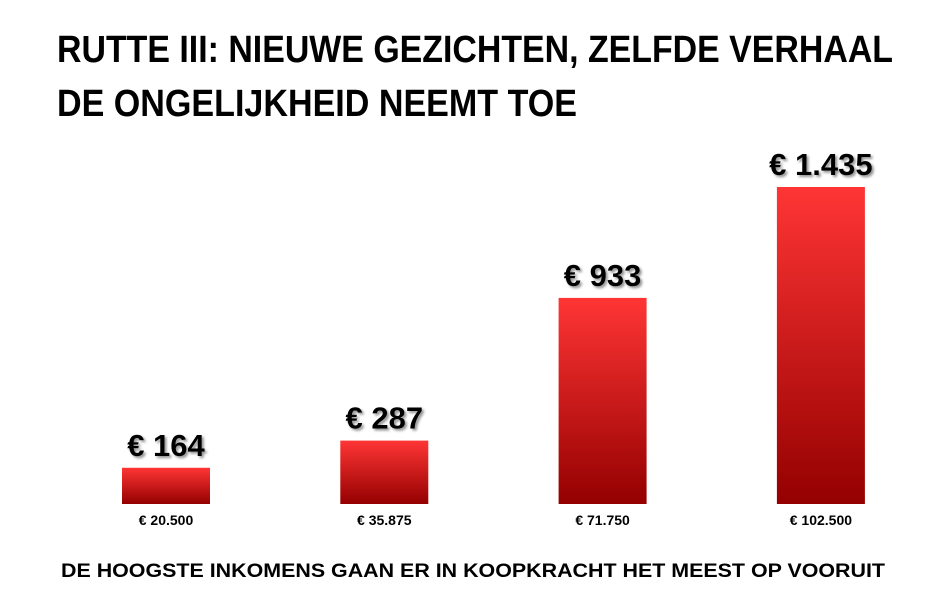 The width and height of the screenshot is (947, 600). I want to click on value-label: € 164, so click(166, 445).